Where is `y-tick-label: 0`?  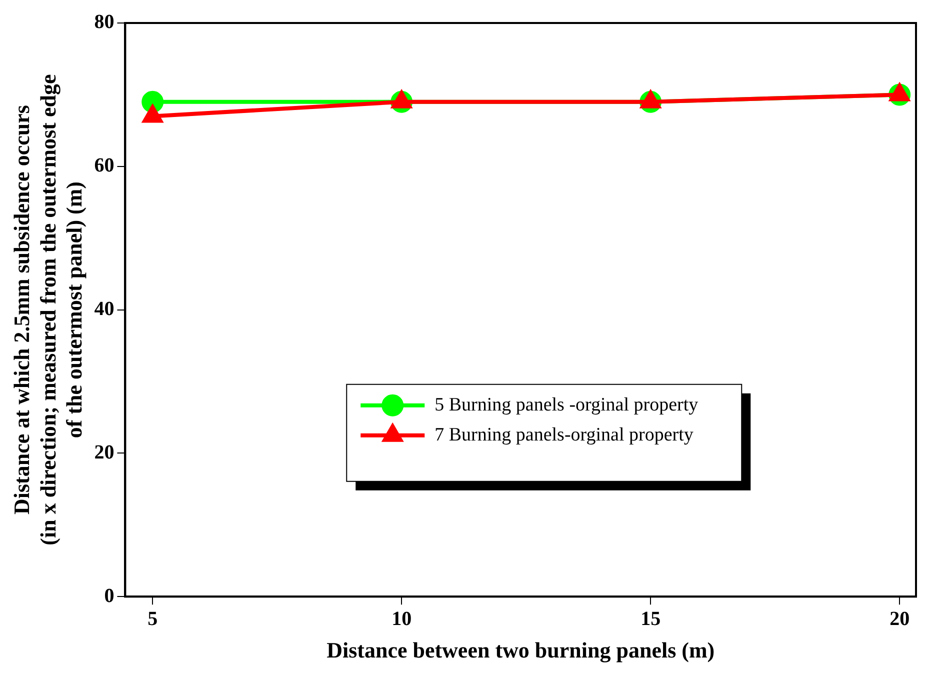 y-tick-label: 0 is located at coordinates (109, 595).